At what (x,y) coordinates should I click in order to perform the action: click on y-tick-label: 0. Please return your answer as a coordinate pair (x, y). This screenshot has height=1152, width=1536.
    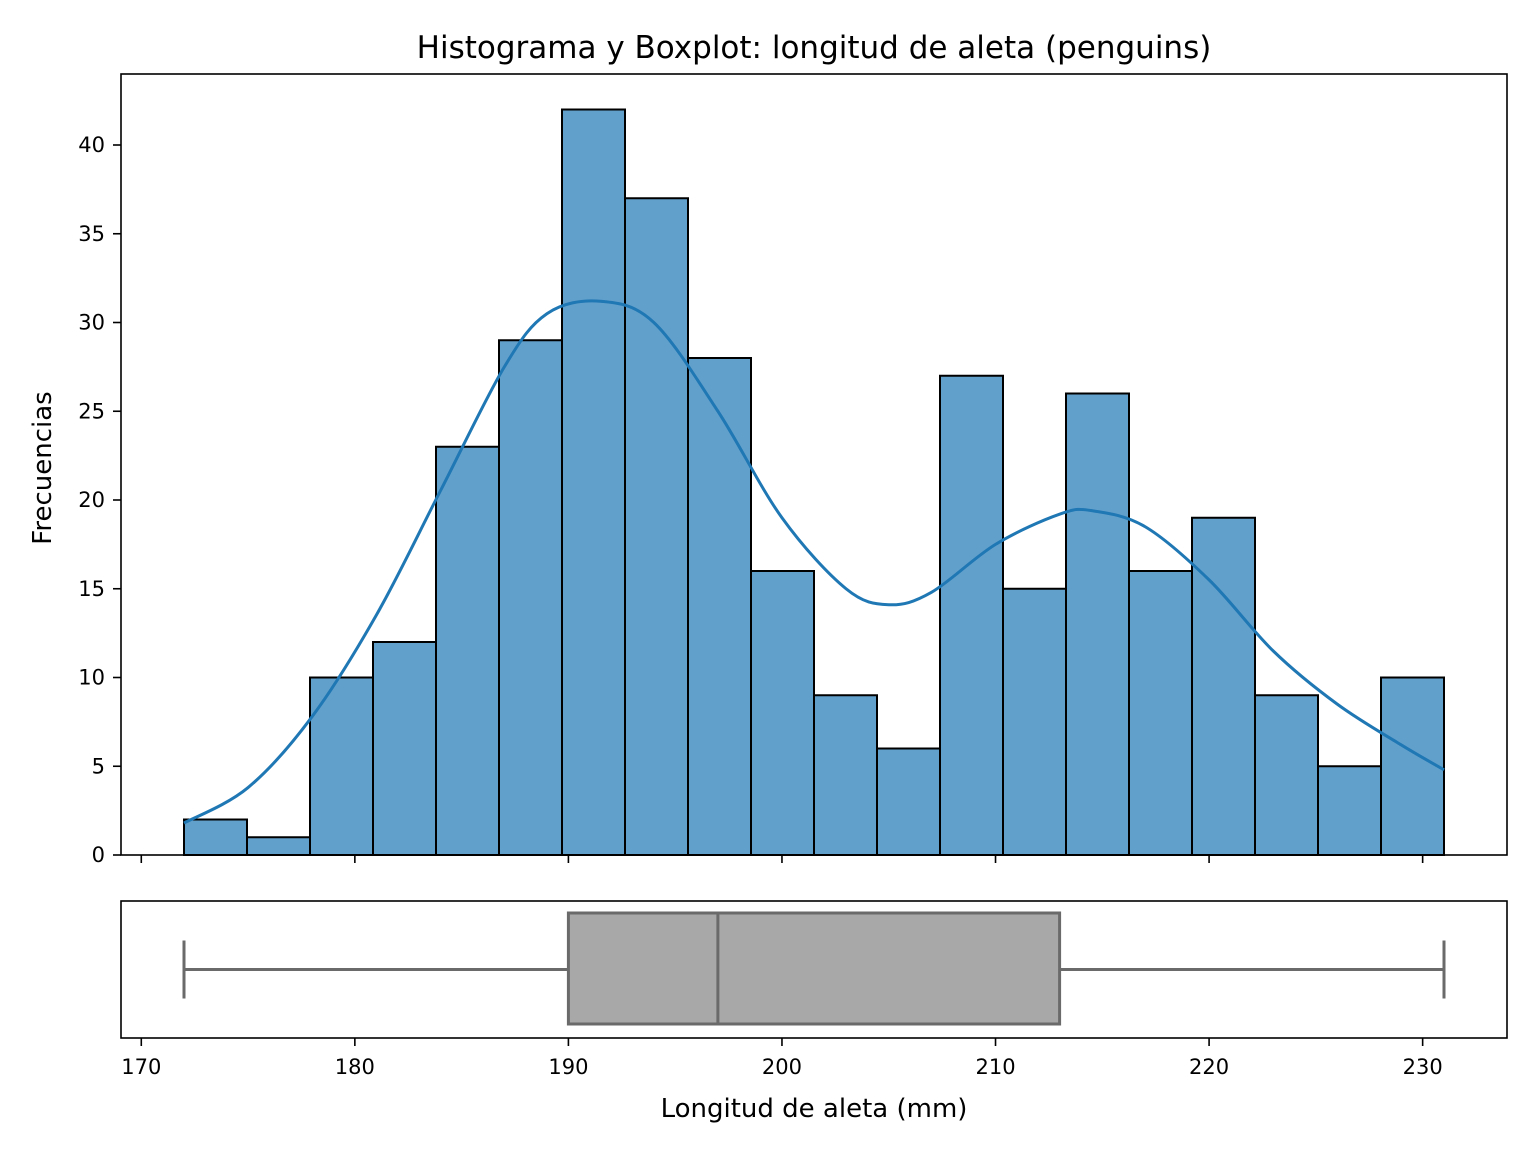
    Looking at the image, I should click on (98, 855).